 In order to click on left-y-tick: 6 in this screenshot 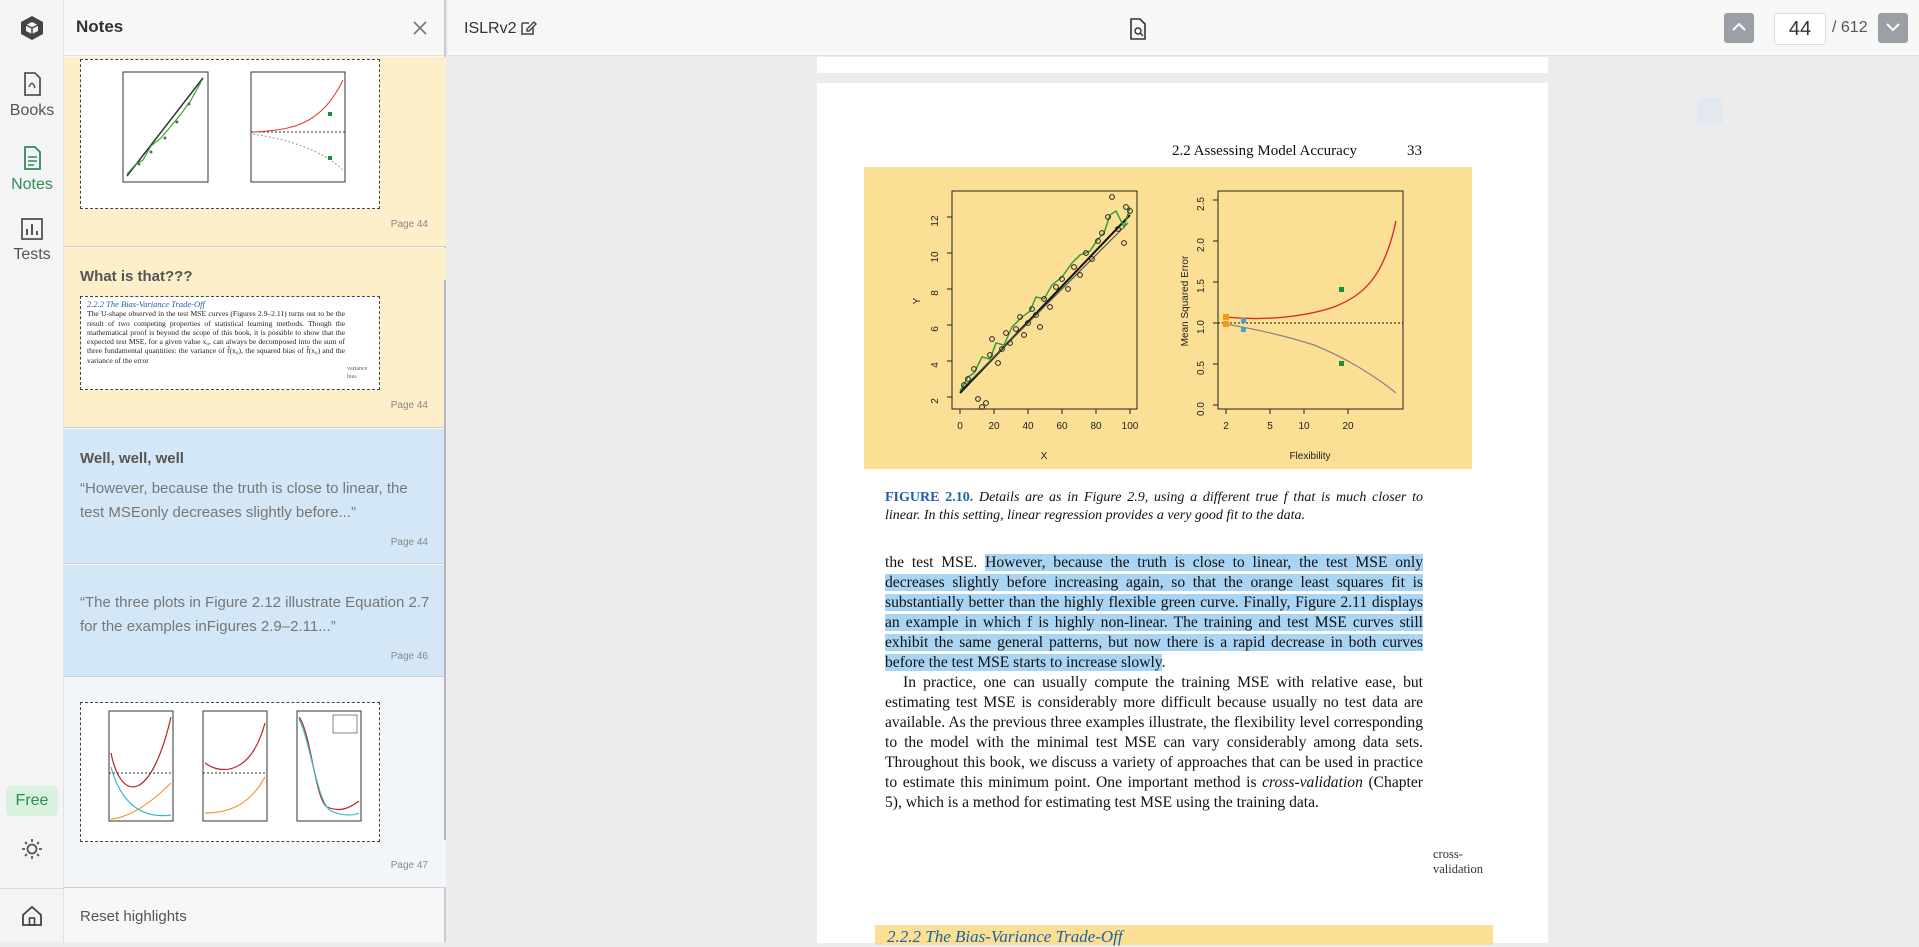, I will do `click(935, 329)`.